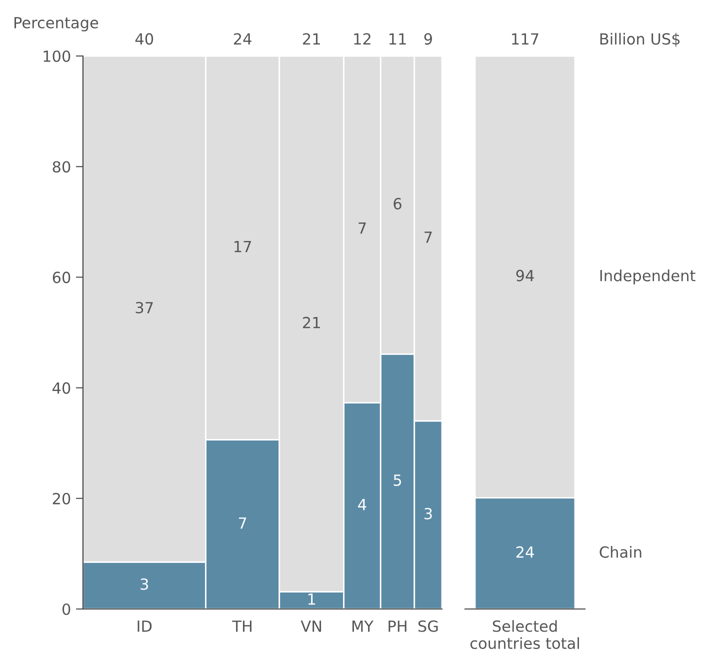 The height and width of the screenshot is (653, 701). I want to click on y-tick-label: 40, so click(61, 388).